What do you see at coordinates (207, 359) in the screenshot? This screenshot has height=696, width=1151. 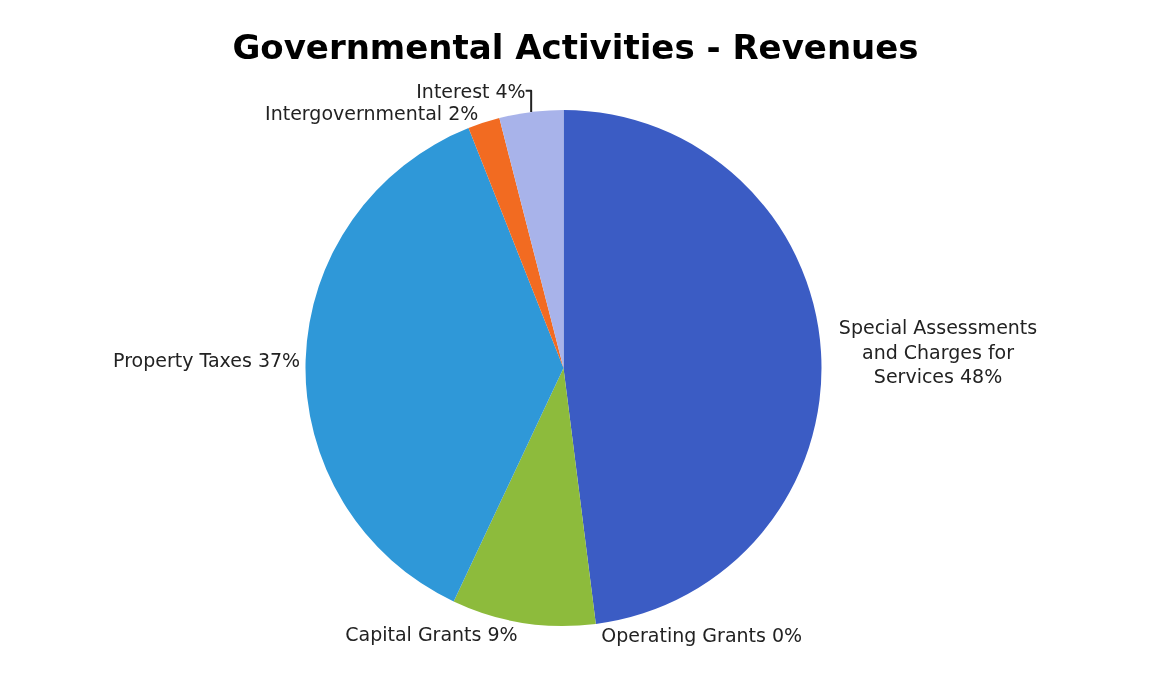 I see `slice-label: Property Taxes 37%` at bounding box center [207, 359].